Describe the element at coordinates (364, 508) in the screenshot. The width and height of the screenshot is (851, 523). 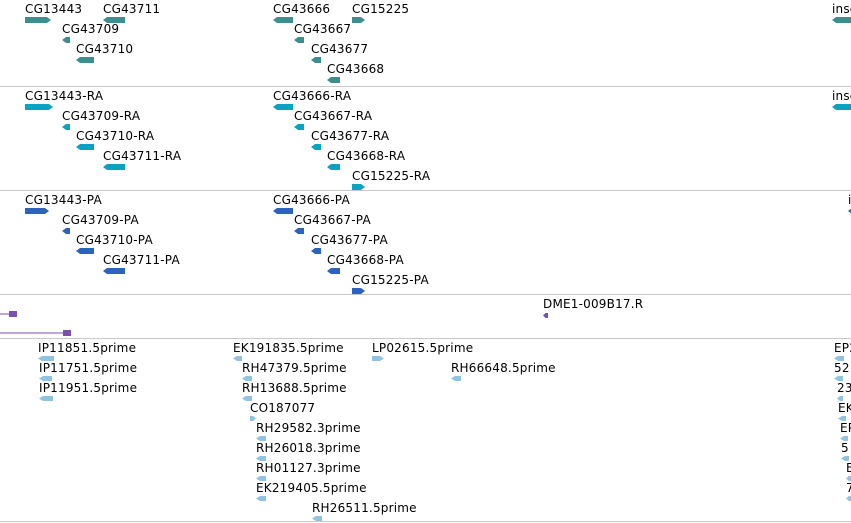
I see `feature-label: RH26511.5prime` at that location.